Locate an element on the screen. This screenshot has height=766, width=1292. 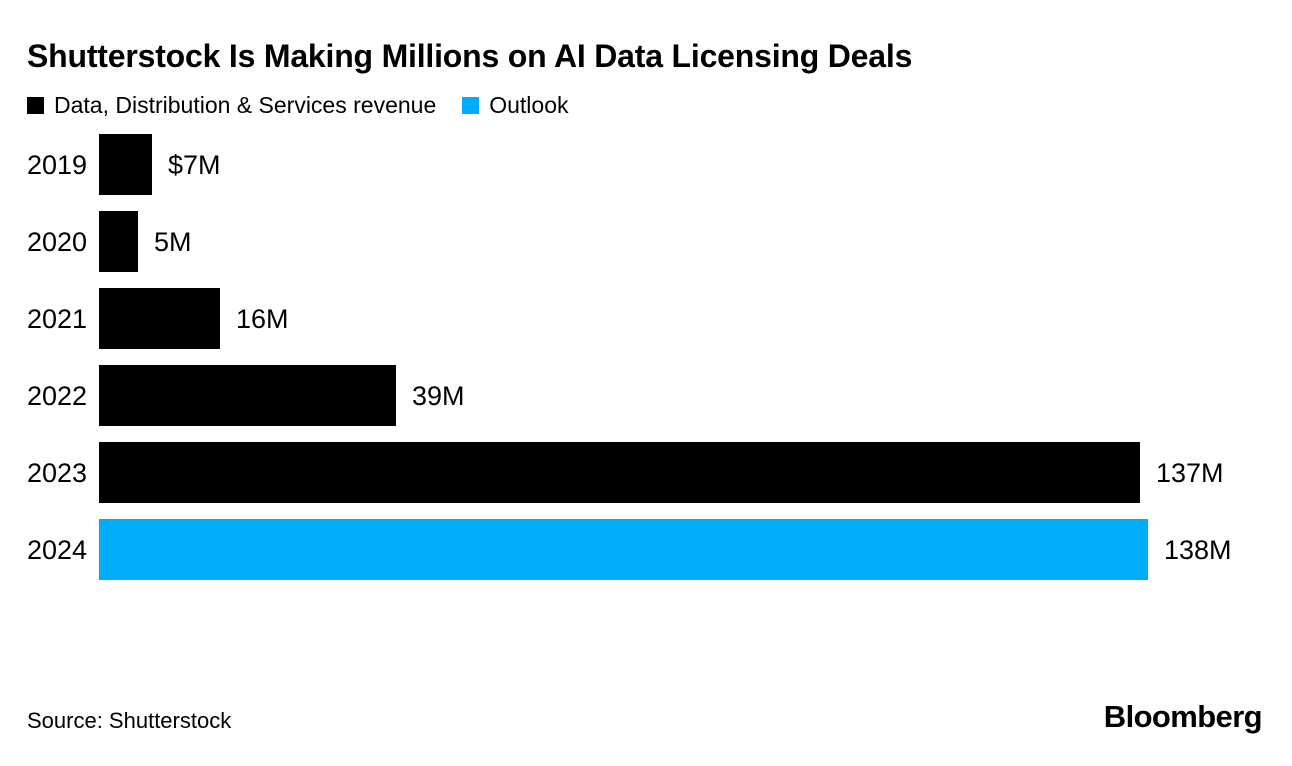
bar-category-label: 2021 is located at coordinates (57, 318).